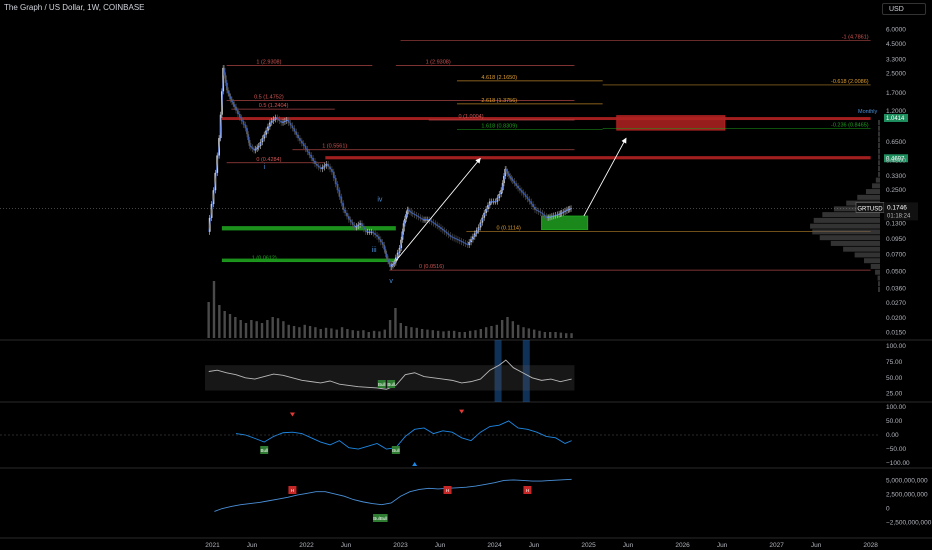  Describe the element at coordinates (682, 545) in the screenshot. I see `x-tick-label: 2026` at that location.